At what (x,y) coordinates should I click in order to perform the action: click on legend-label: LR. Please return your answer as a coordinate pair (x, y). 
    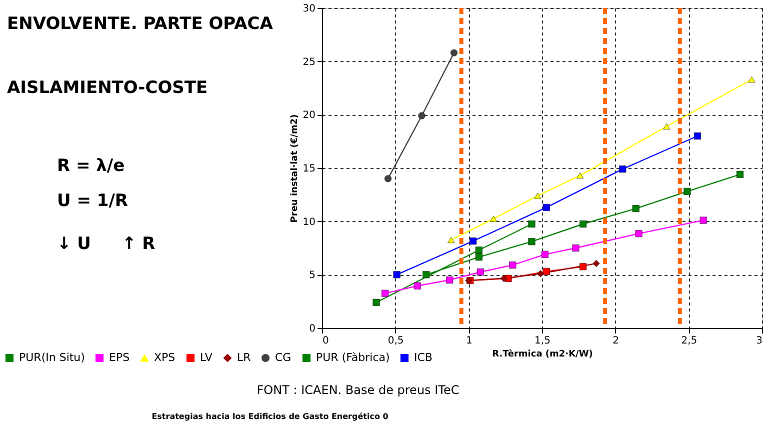
    Looking at the image, I should click on (244, 357).